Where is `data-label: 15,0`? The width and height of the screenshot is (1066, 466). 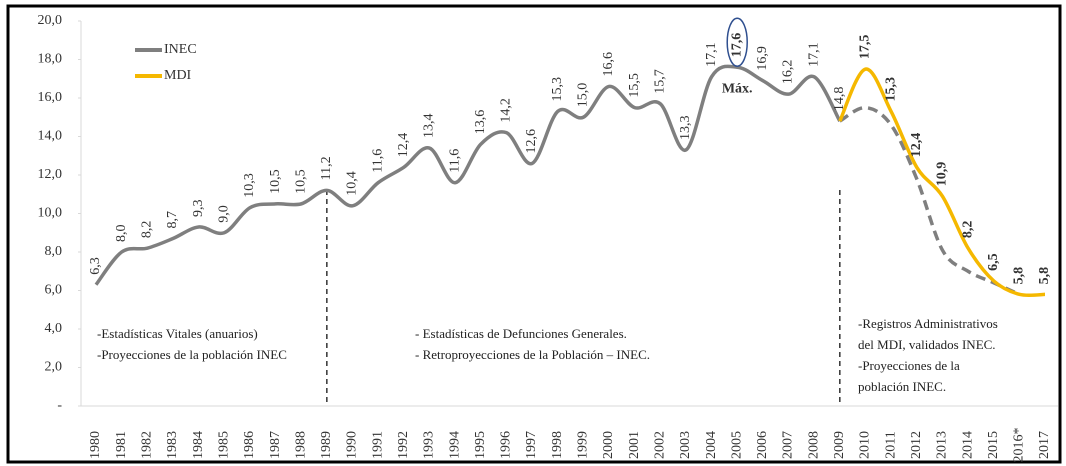
data-label: 15,0 is located at coordinates (583, 95).